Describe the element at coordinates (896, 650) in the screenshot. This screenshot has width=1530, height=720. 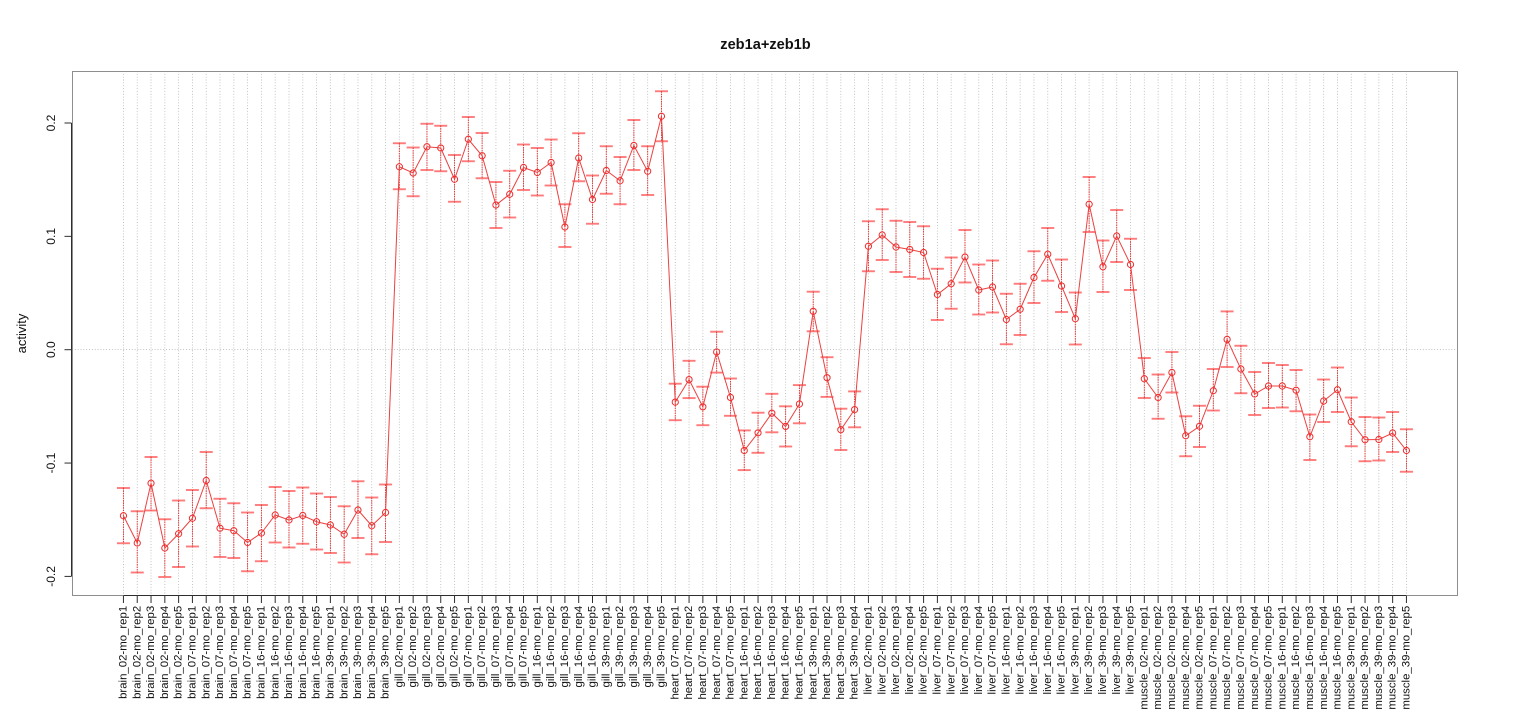
I see `svg-text: liver_02-mo_rep3` at that location.